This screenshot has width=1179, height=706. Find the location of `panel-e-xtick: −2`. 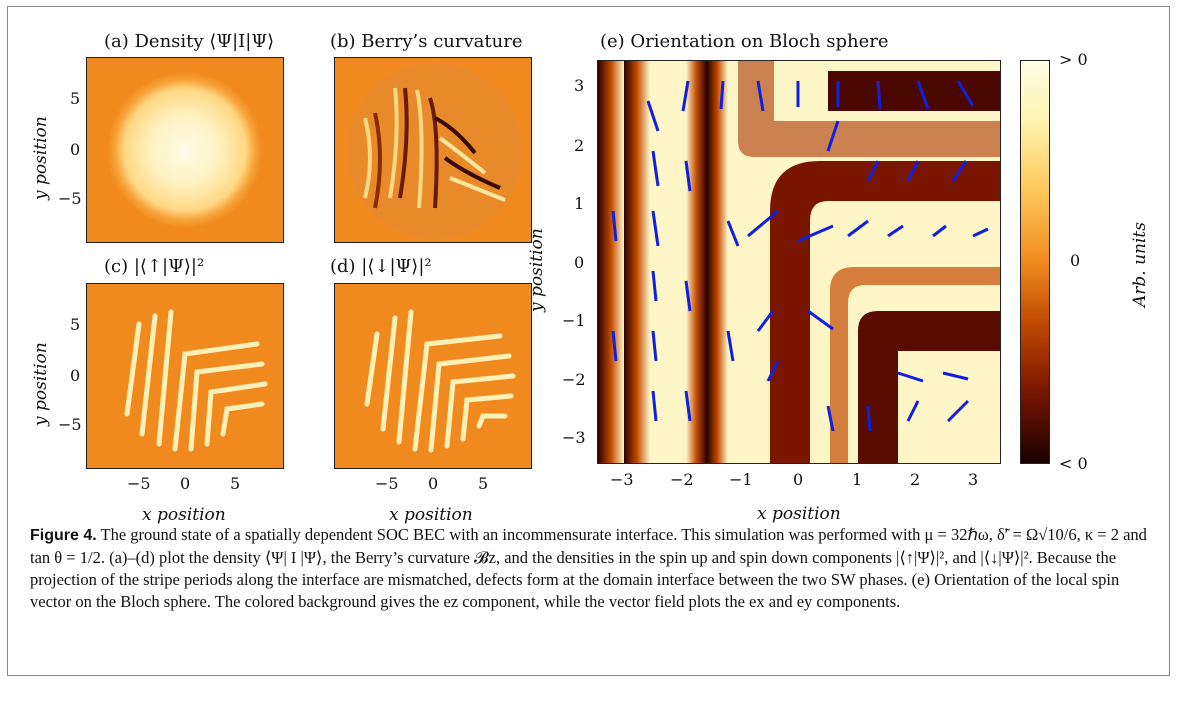

panel-e-xtick: −2 is located at coordinates (682, 479).